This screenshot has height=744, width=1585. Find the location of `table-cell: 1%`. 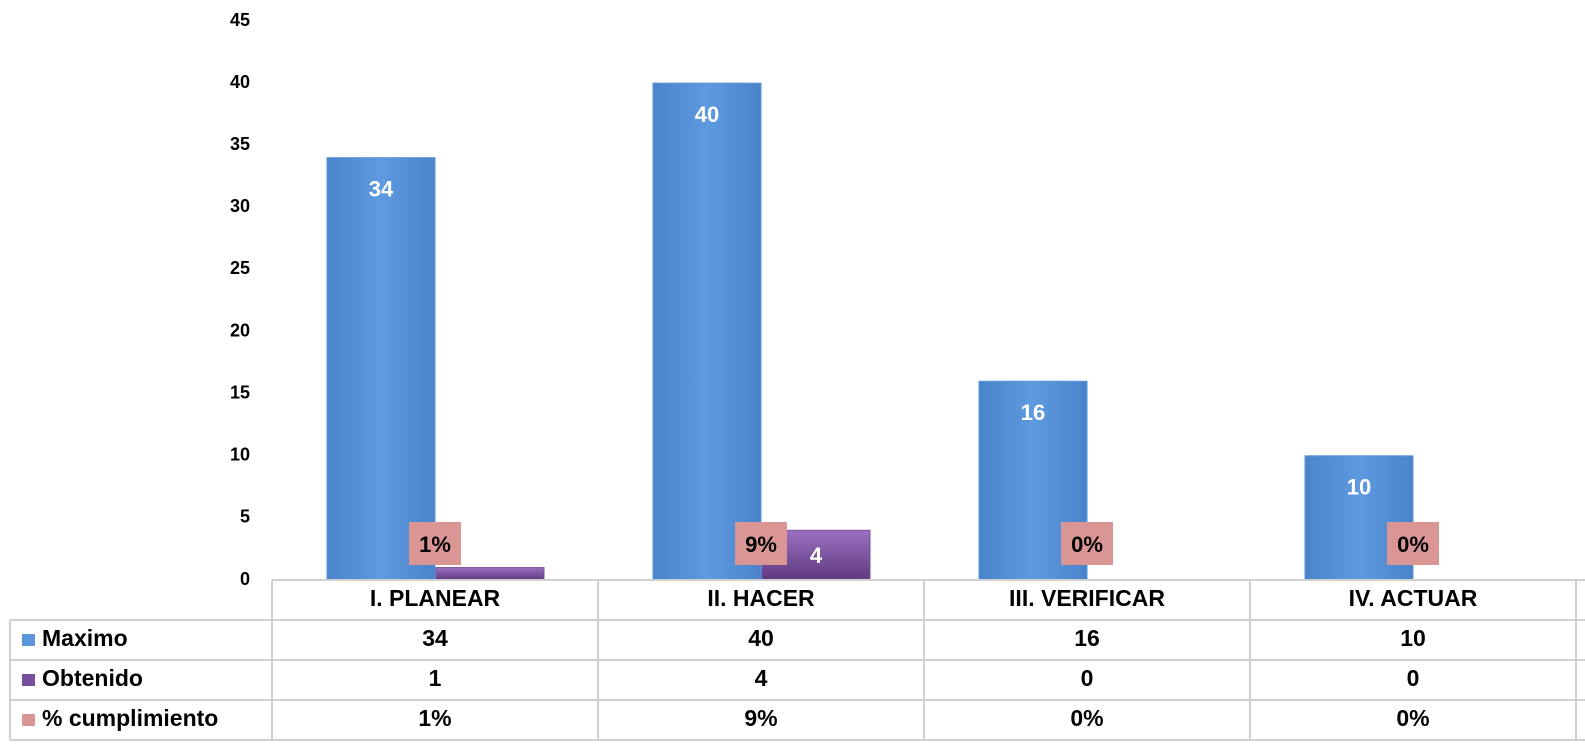

table-cell: 1% is located at coordinates (434, 718).